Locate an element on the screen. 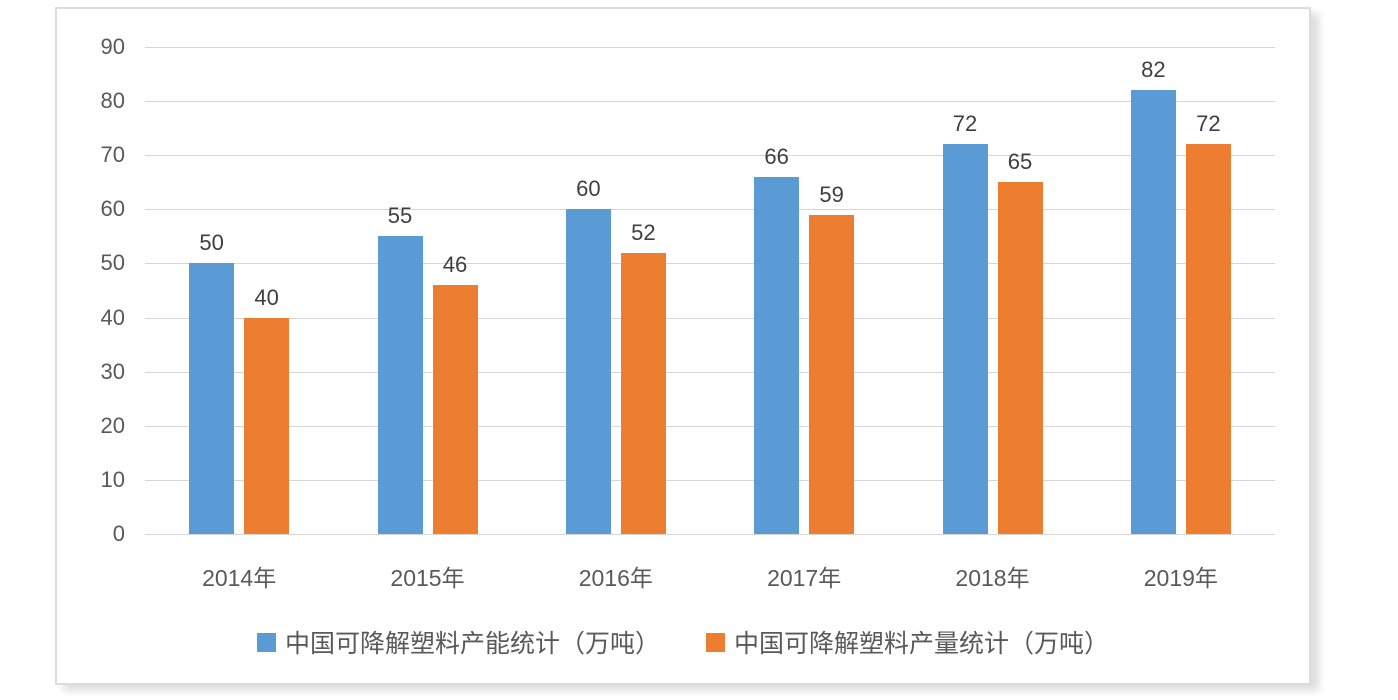  bar-value-label: 55 is located at coordinates (400, 216).